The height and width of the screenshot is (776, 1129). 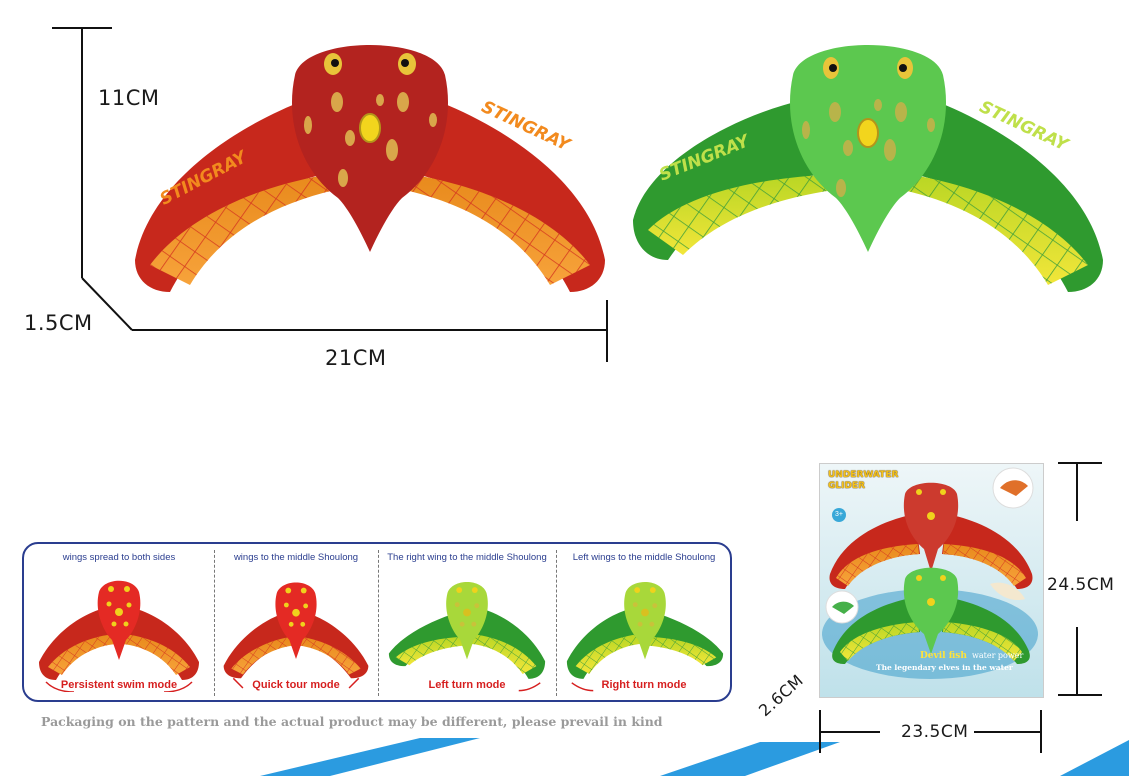 I want to click on mode-title: wings to the middle Shoulong, so click(x=296, y=557).